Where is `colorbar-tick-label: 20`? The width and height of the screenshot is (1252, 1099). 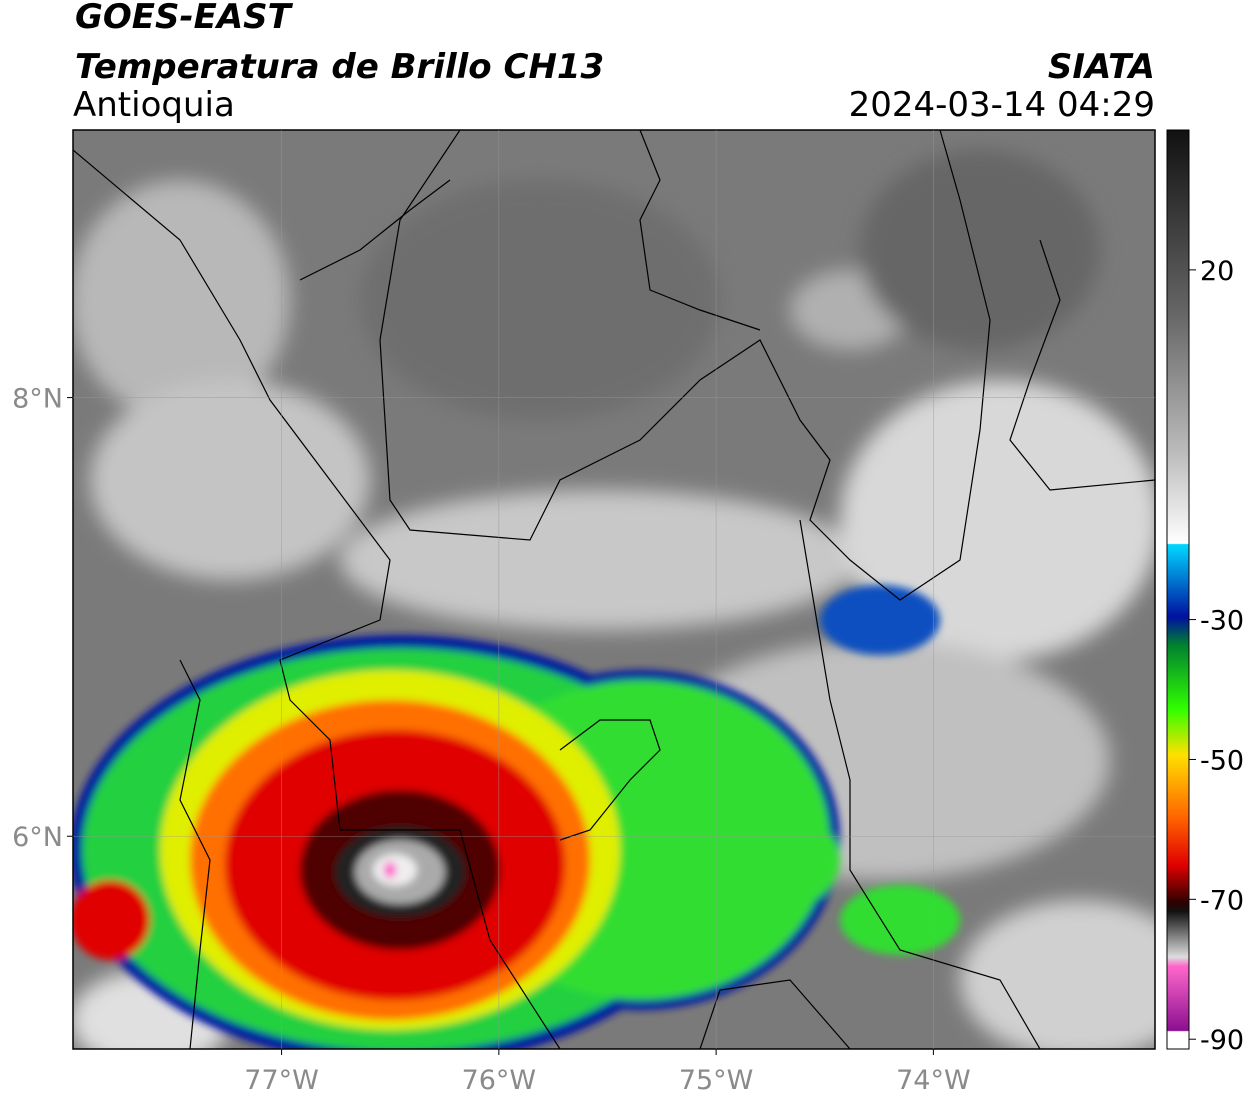 colorbar-tick-label: 20 is located at coordinates (1217, 271).